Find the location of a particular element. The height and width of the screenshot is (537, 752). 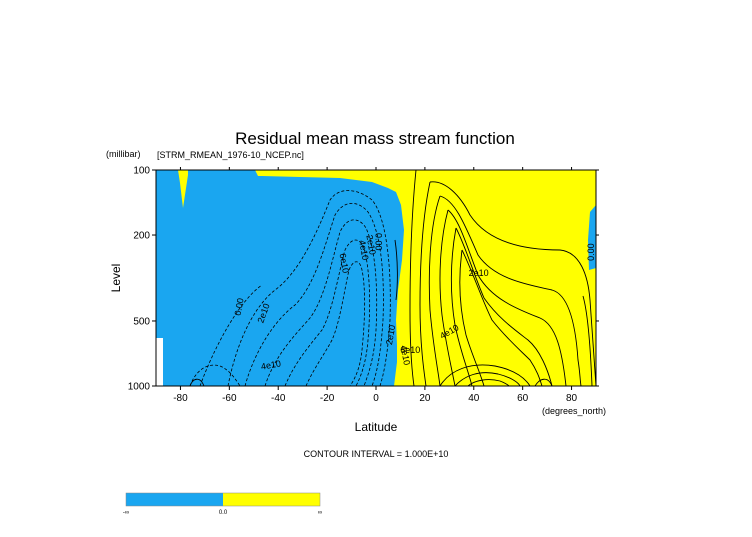

chart-title: Residual mean mass stream function is located at coordinates (375, 138).